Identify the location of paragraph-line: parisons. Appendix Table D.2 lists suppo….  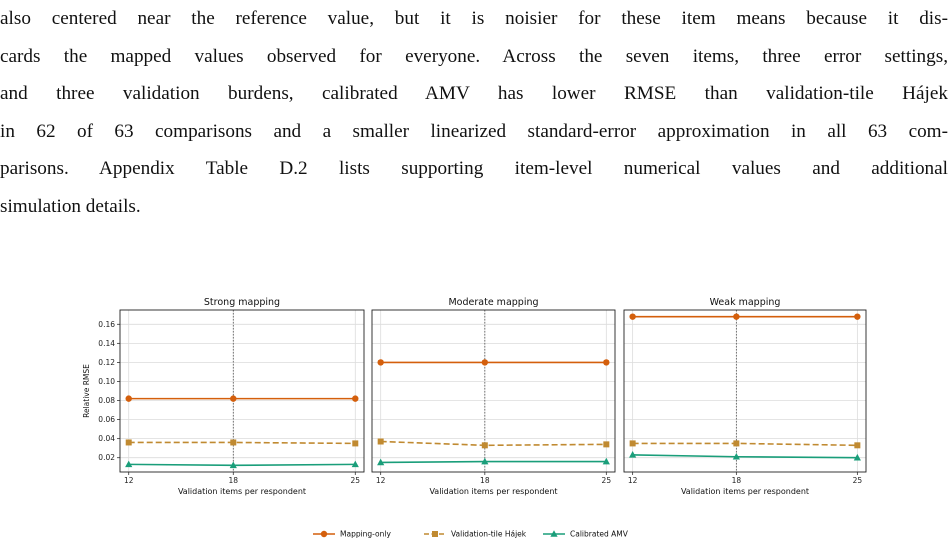
(474, 169).